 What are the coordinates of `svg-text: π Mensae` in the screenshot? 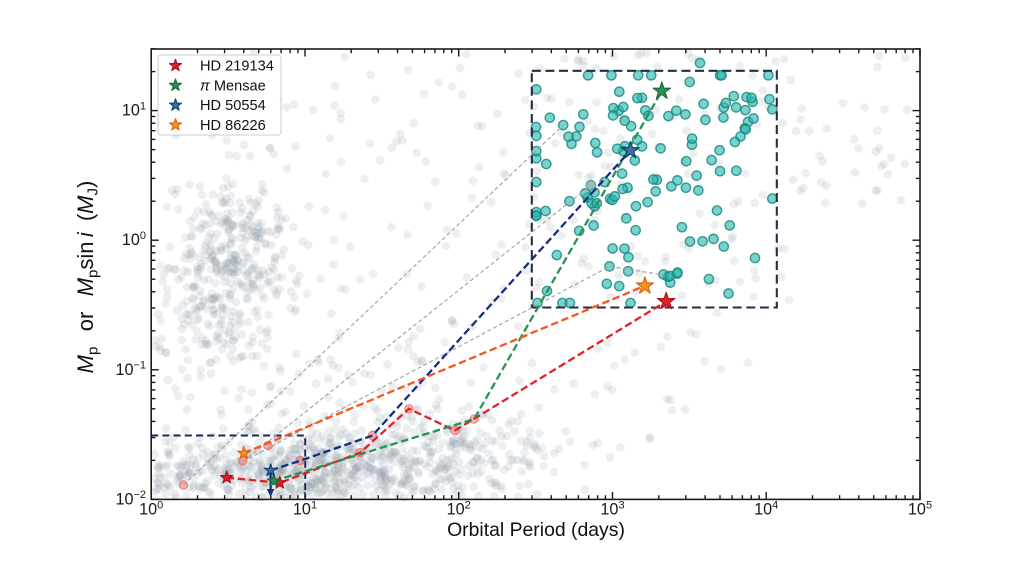 It's located at (233, 86).